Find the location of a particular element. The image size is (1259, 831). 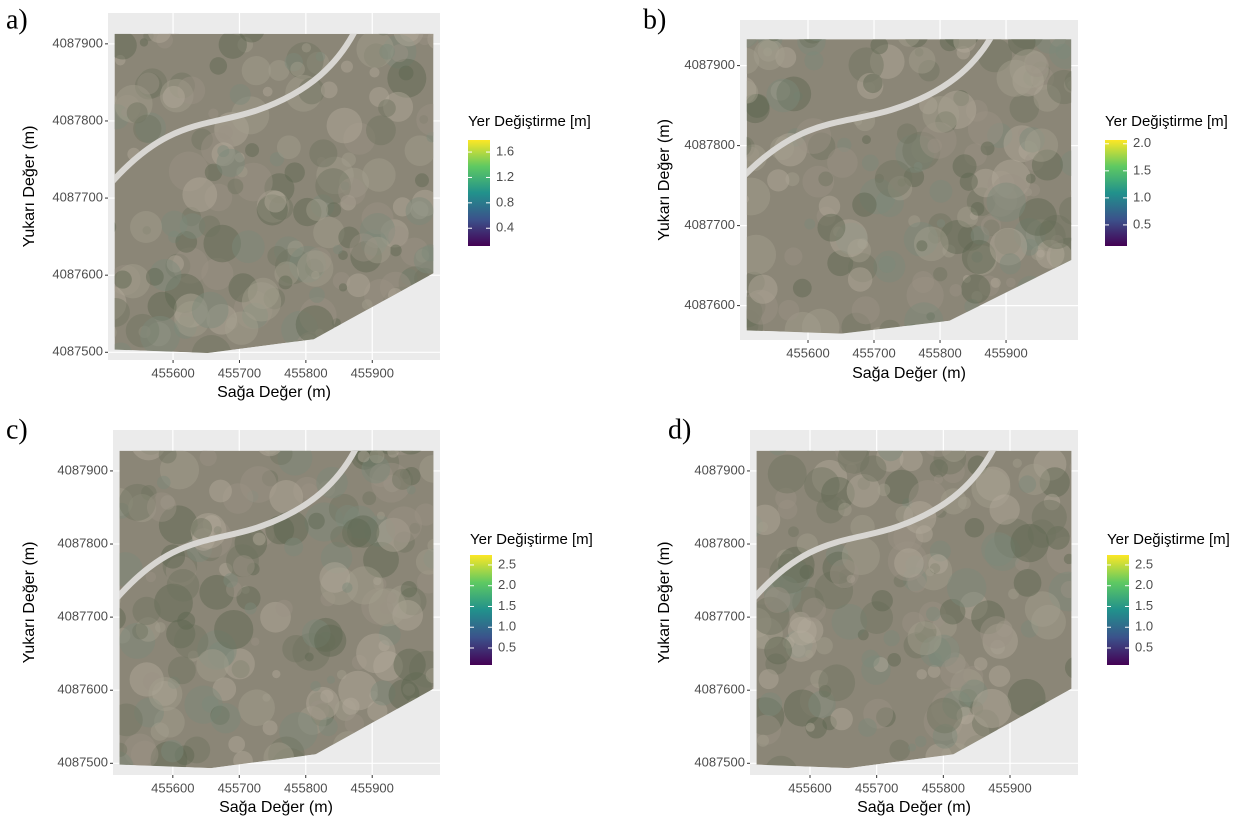

colorbar-label: 2.0 is located at coordinates (1142, 142).